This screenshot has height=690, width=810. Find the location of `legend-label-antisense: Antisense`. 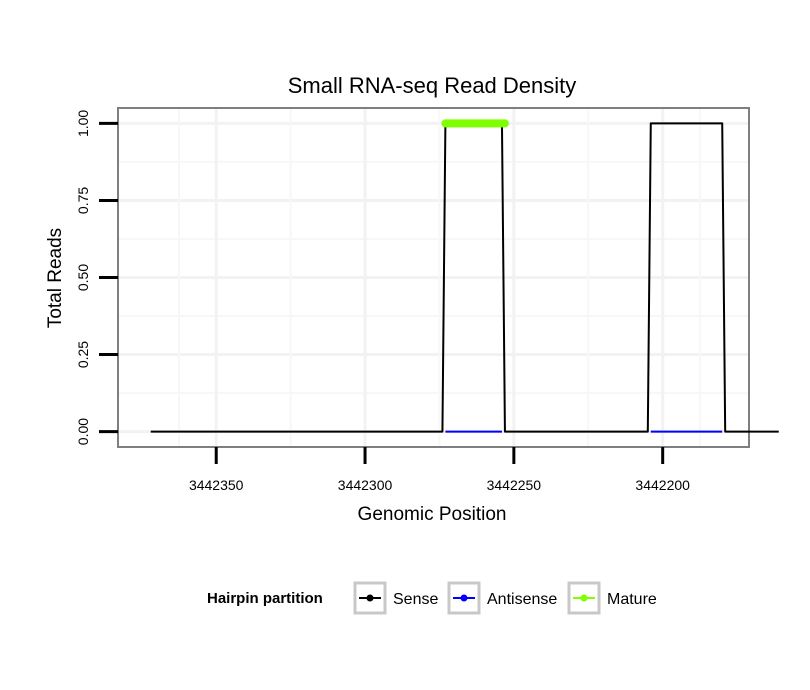

legend-label-antisense: Antisense is located at coordinates (522, 599).